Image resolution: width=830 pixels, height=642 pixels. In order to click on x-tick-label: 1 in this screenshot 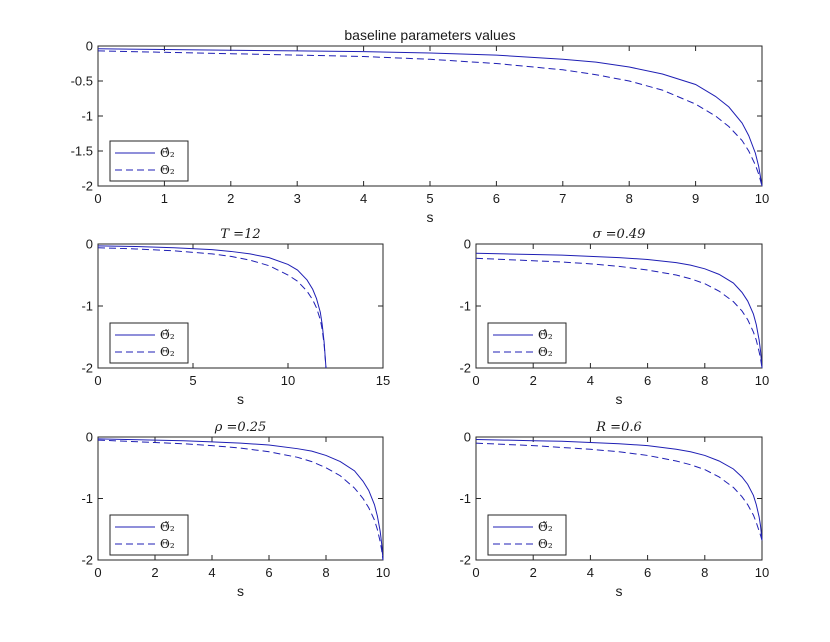, I will do `click(164, 198)`.